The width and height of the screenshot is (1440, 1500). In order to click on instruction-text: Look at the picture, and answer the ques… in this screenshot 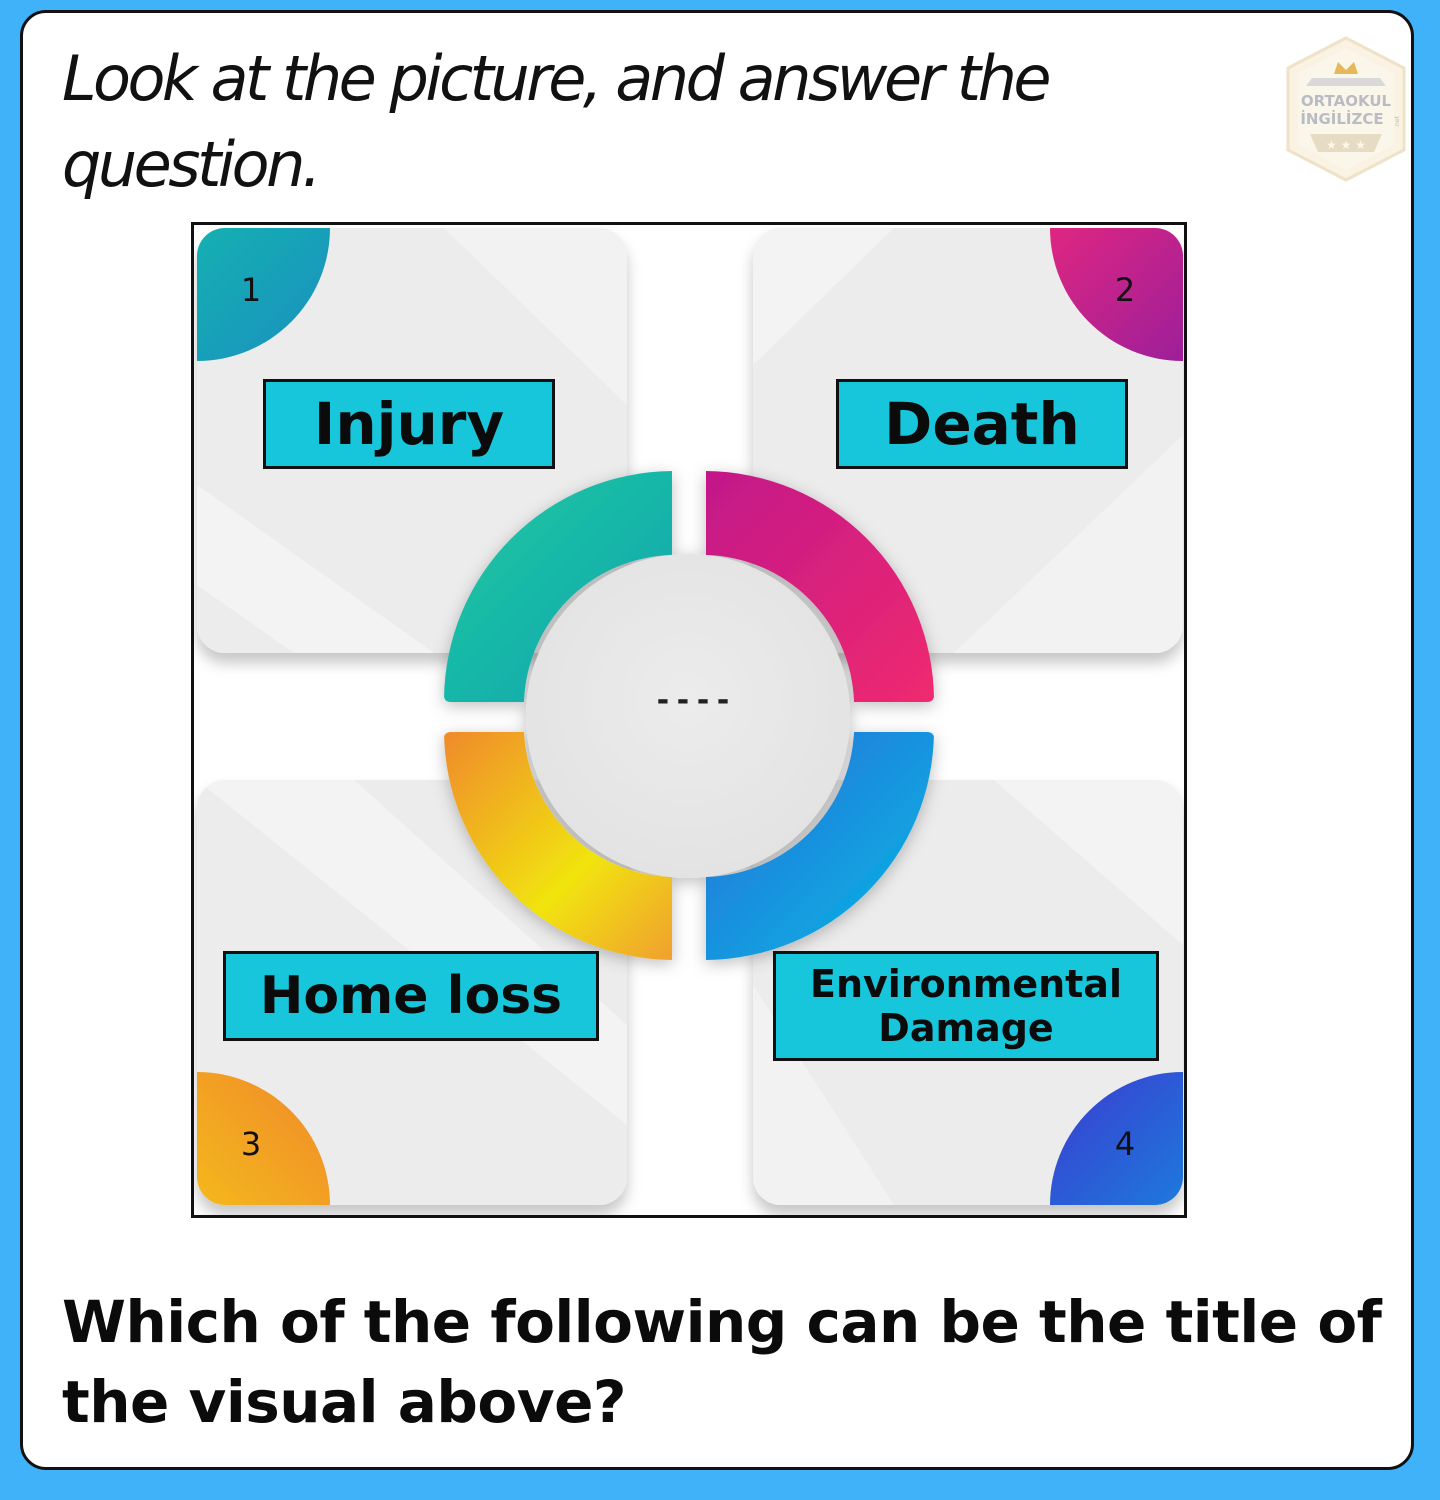, I will do `click(557, 121)`.